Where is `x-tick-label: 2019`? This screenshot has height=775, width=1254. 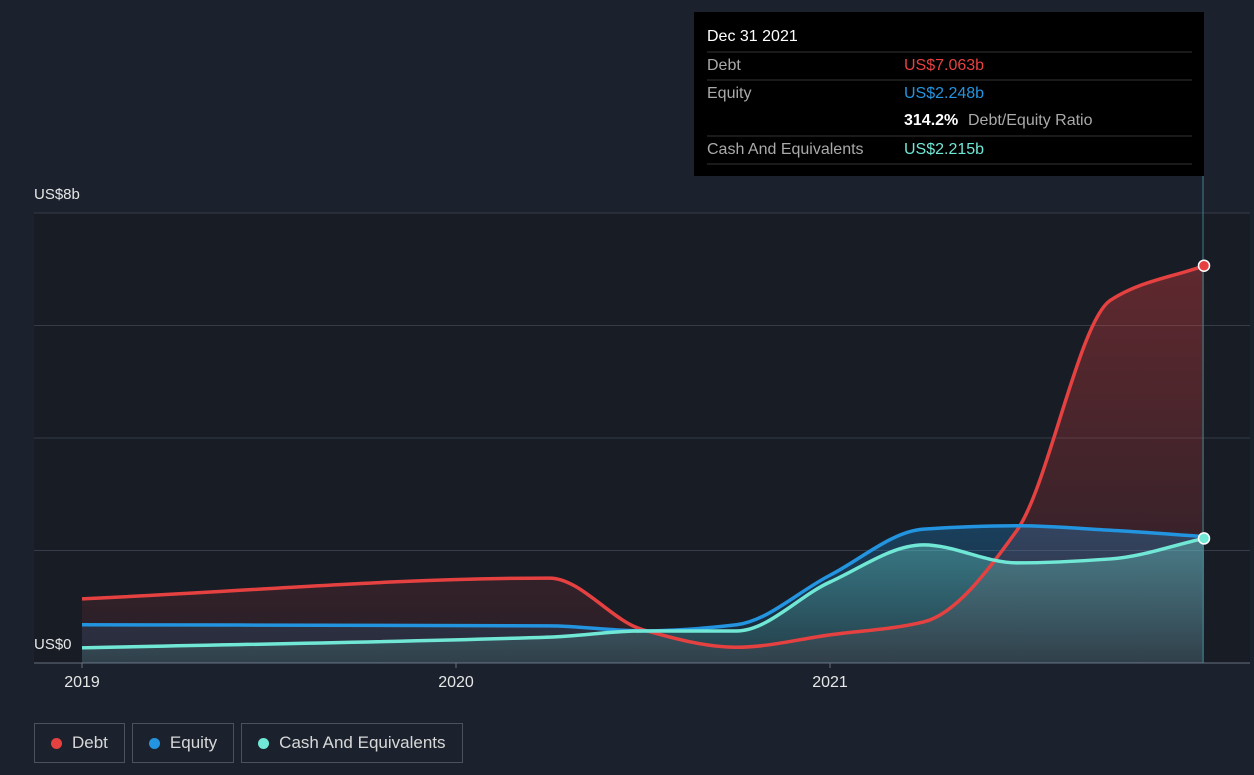
x-tick-label: 2019 is located at coordinates (82, 682).